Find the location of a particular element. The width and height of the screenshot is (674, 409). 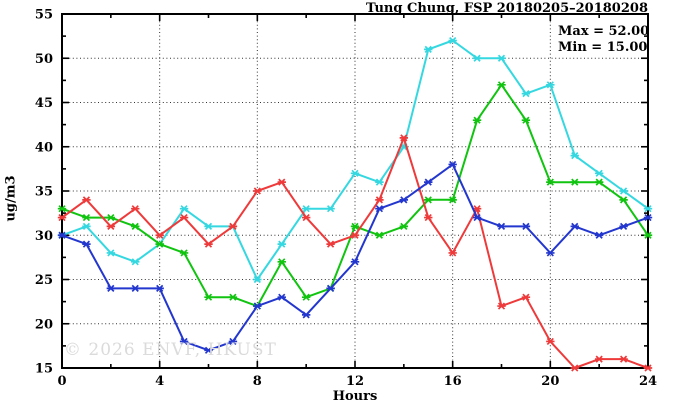

y-tick-label: 35 is located at coordinates (44, 192).